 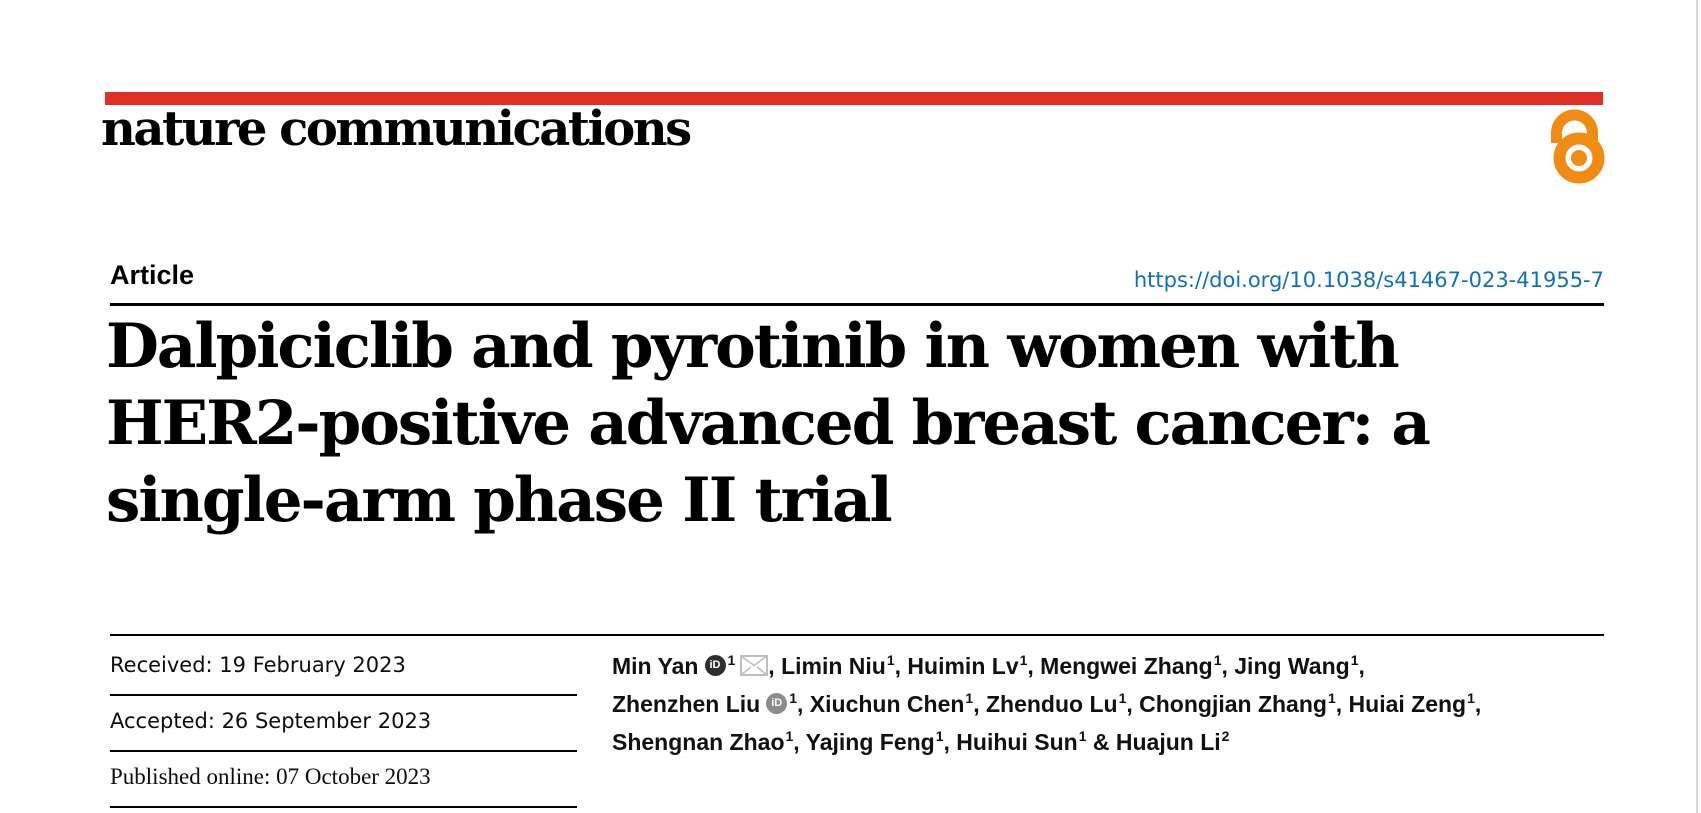 What do you see at coordinates (270, 776) in the screenshot?
I see `published-date: Published online: 07 October 2023` at bounding box center [270, 776].